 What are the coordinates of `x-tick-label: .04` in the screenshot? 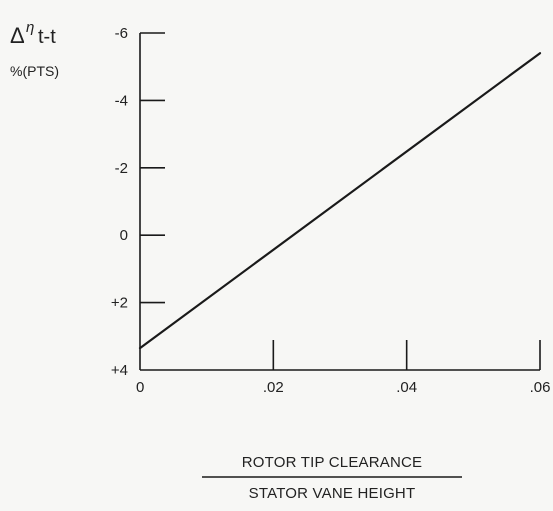 It's located at (406, 387).